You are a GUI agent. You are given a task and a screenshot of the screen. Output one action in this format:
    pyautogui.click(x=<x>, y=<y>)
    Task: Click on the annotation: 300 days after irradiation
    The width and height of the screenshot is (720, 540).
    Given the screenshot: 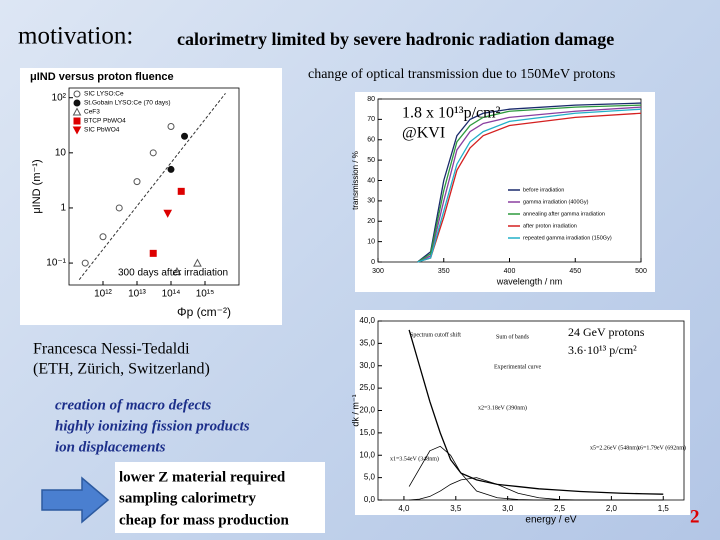 What is the action you would take?
    pyautogui.click(x=173, y=273)
    